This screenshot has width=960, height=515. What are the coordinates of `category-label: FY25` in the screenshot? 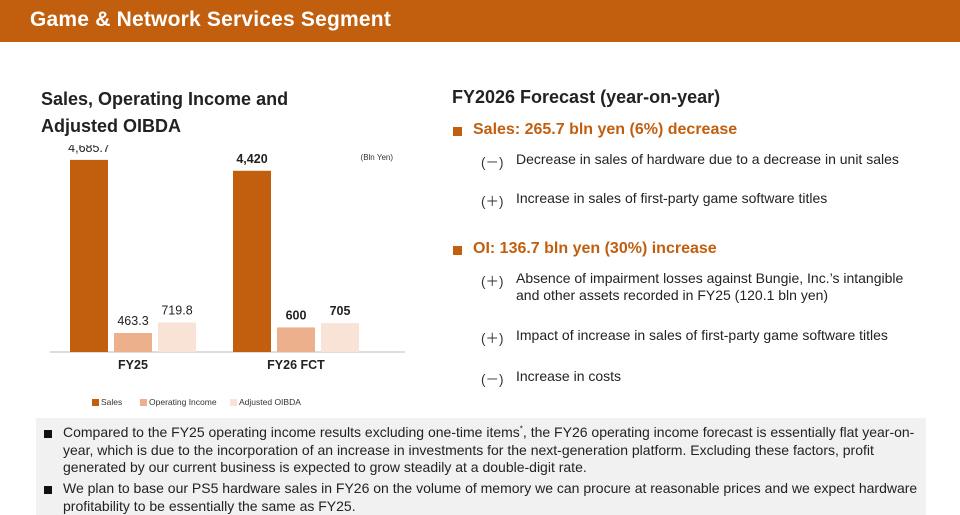 It's located at (133, 365).